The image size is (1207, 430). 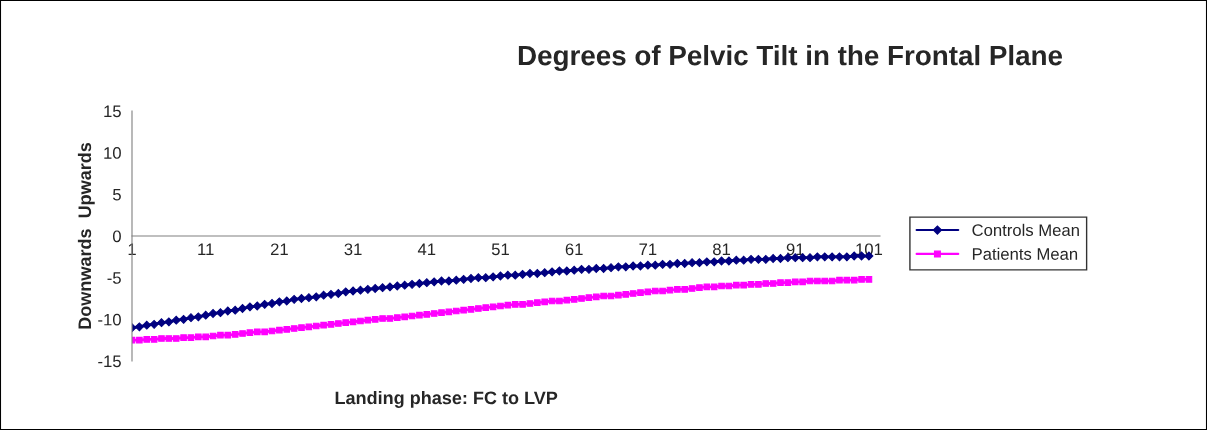 I want to click on x-axis-title: Landing phase: FC to LVP, so click(x=446, y=399).